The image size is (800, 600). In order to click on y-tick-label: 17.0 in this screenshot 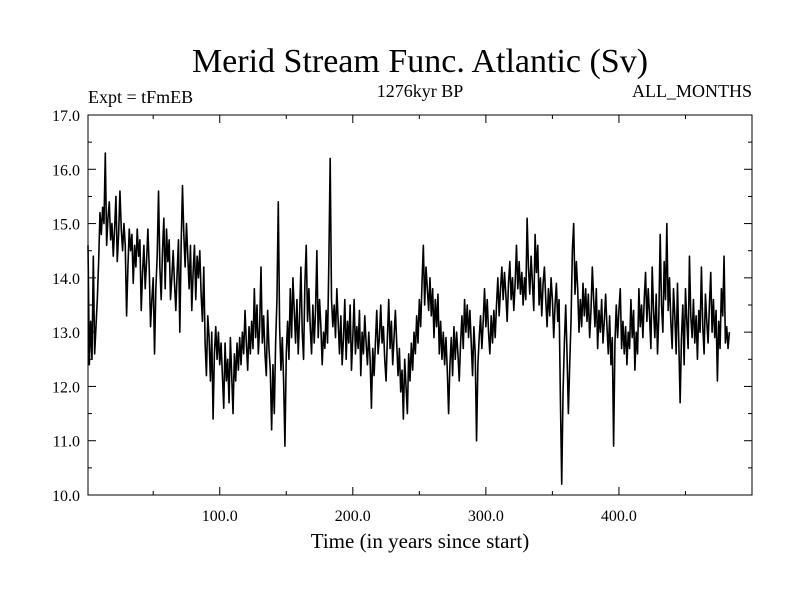, I will do `click(66, 116)`.